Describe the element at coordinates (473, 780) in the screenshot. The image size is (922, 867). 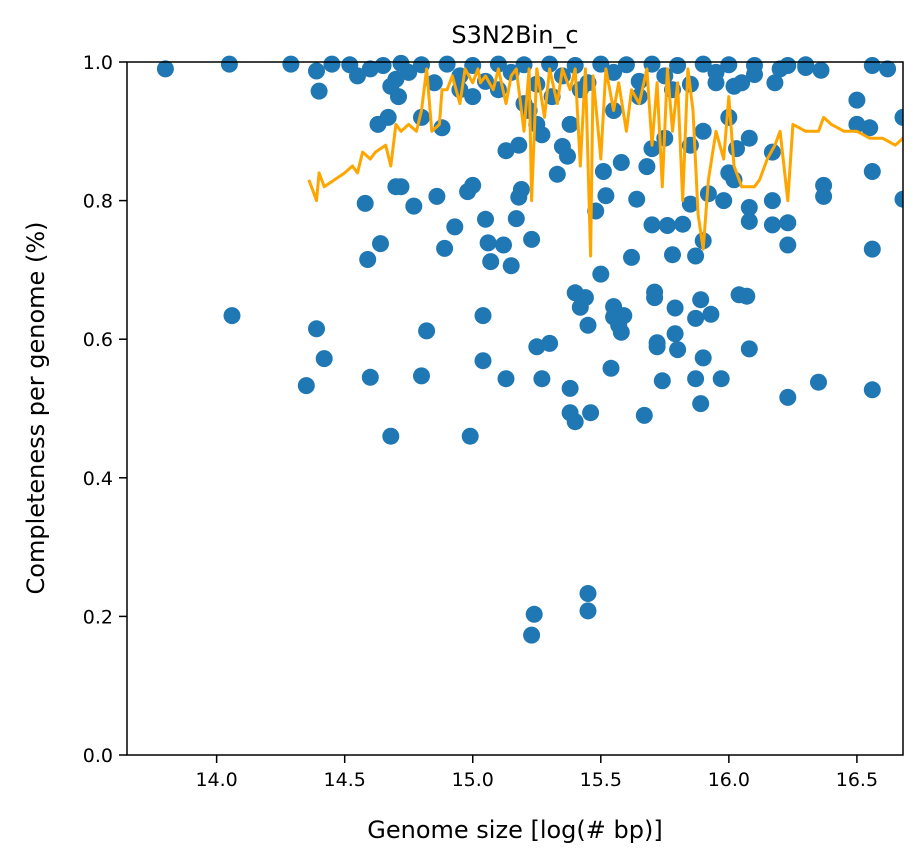
I see `x-tick-label: 15.0` at that location.